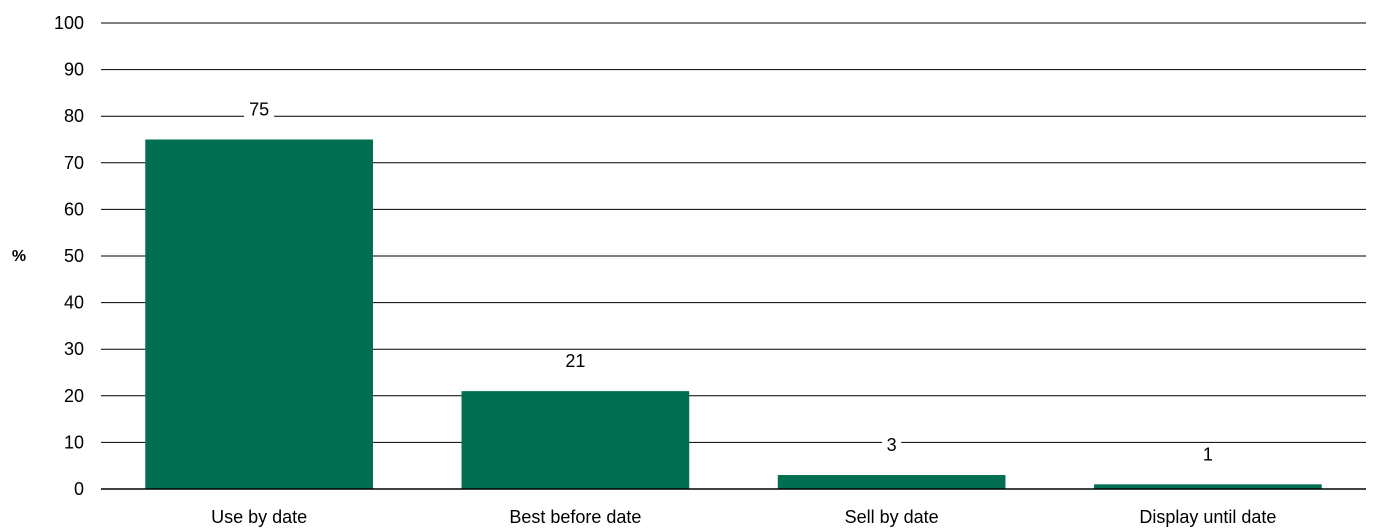 Image resolution: width=1373 pixels, height=531 pixels. Describe the element at coordinates (74, 396) in the screenshot. I see `y-tick-label: 20` at that location.